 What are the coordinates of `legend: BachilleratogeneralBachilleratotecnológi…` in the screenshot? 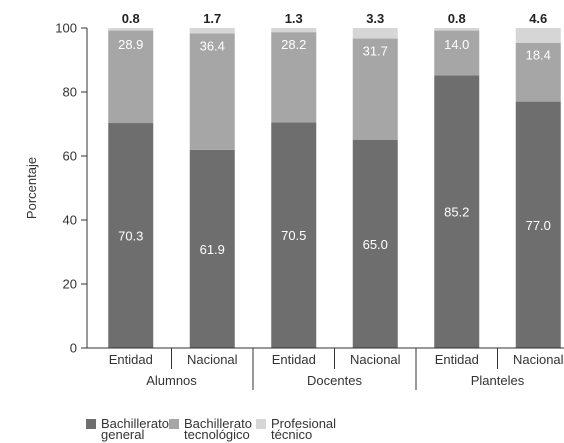 It's located at (211, 429).